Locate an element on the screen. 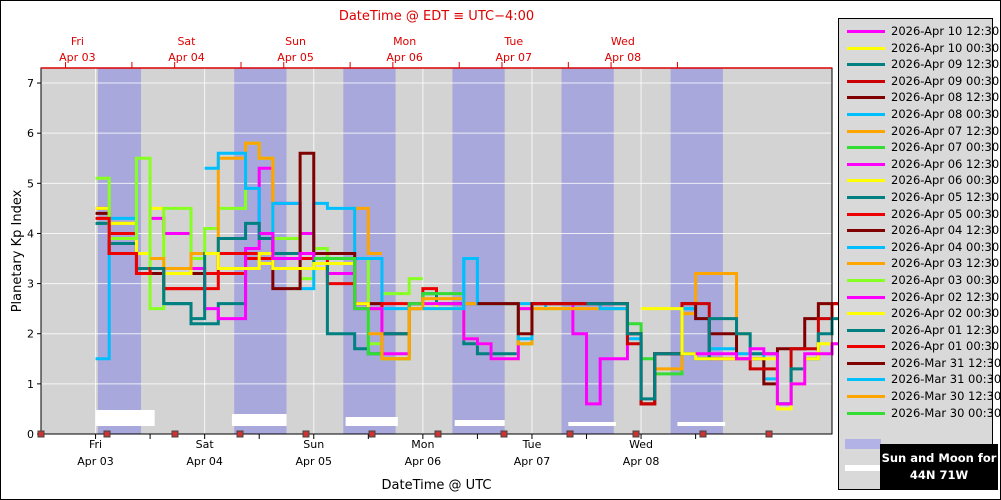 The height and width of the screenshot is (500, 1001). legend-label: 2026-Apr 09 00:30 is located at coordinates (945, 80).